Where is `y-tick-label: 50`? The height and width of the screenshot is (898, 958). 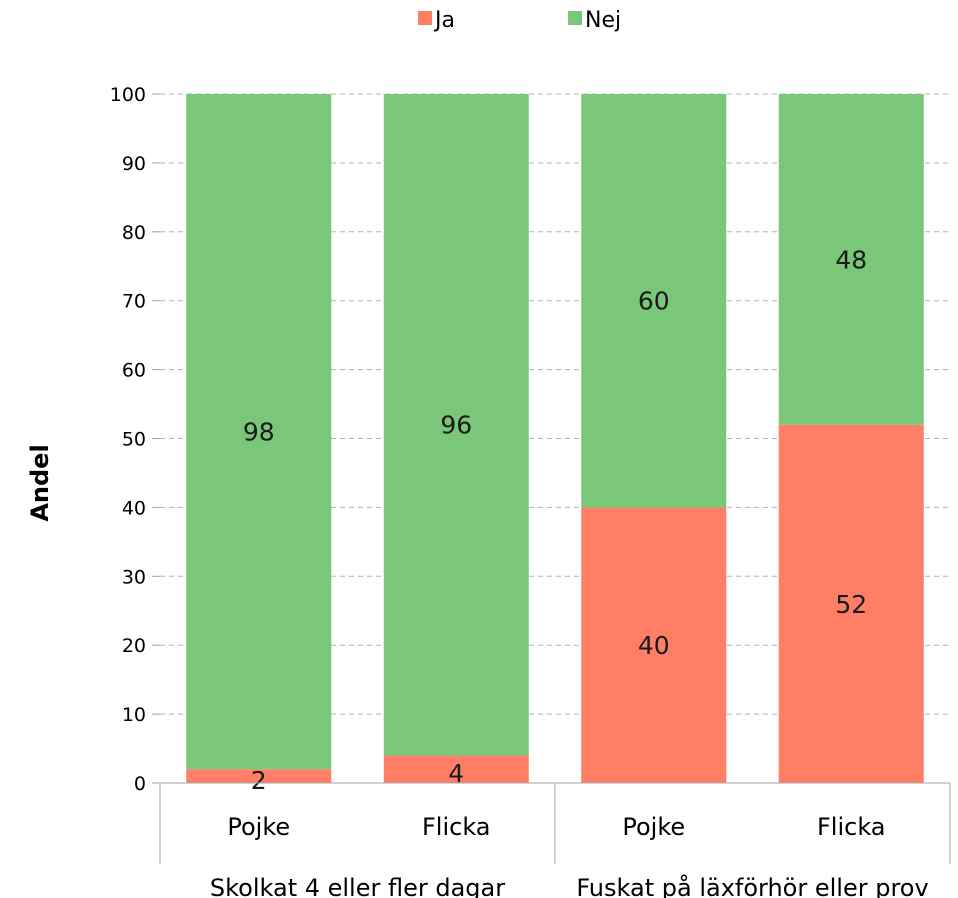 y-tick-label: 50 is located at coordinates (134, 440).